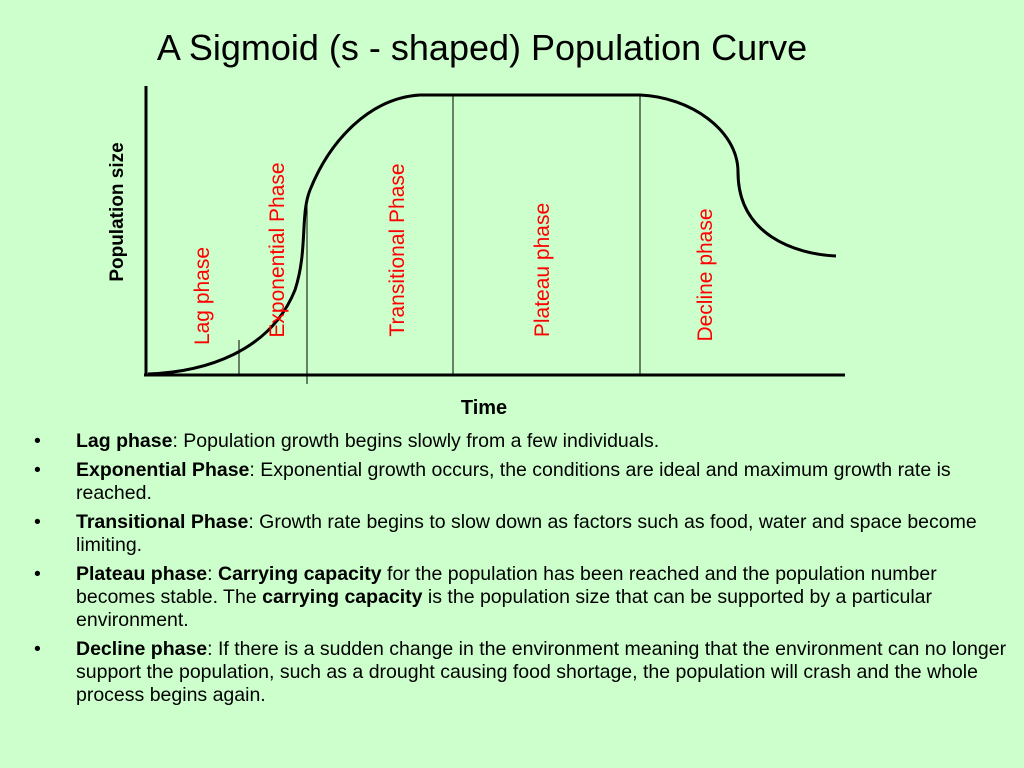 This screenshot has width=1024, height=768. I want to click on phase-label-exponential: Exponential Phase, so click(277, 250).